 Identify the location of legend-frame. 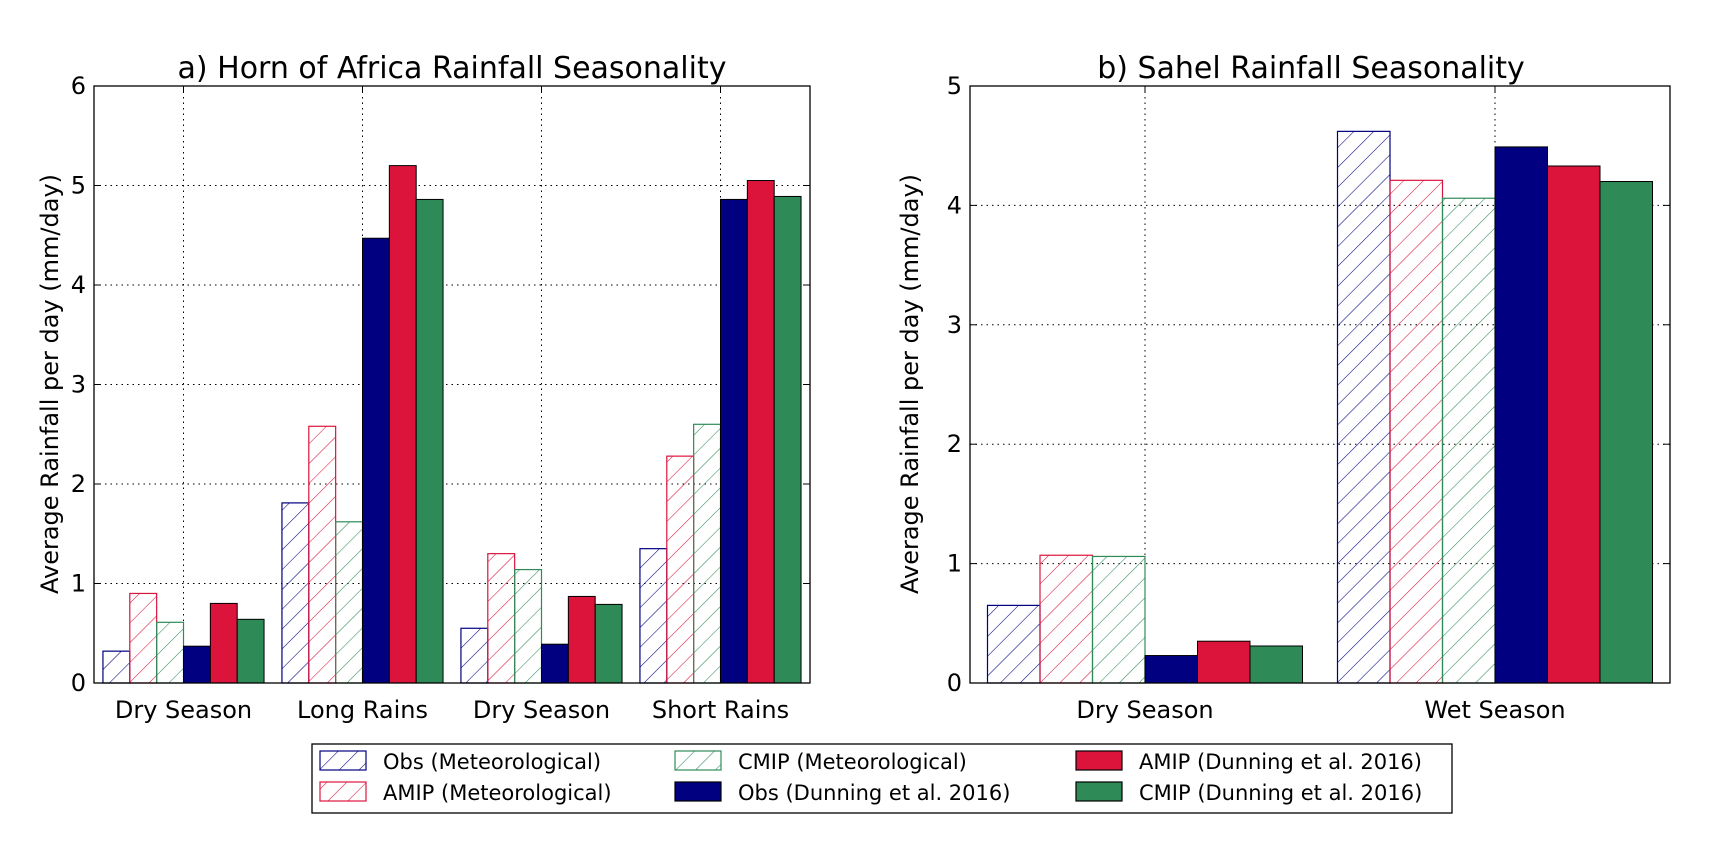
(882, 778).